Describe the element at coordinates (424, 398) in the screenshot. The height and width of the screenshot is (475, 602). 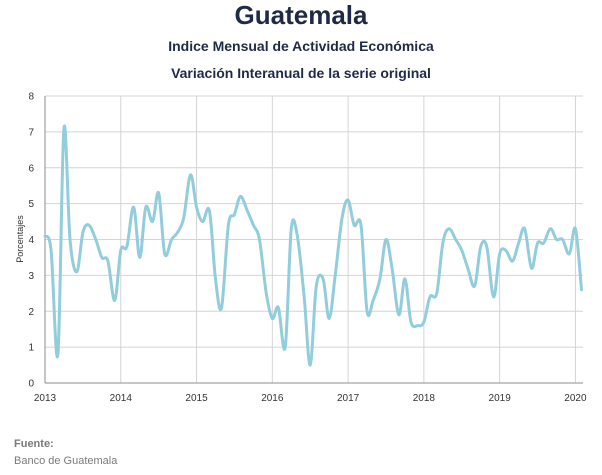
I see `x-tick-label: 2018` at that location.